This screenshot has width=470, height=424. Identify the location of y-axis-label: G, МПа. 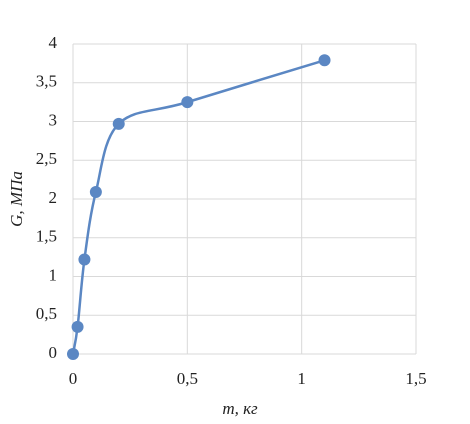
(16, 199).